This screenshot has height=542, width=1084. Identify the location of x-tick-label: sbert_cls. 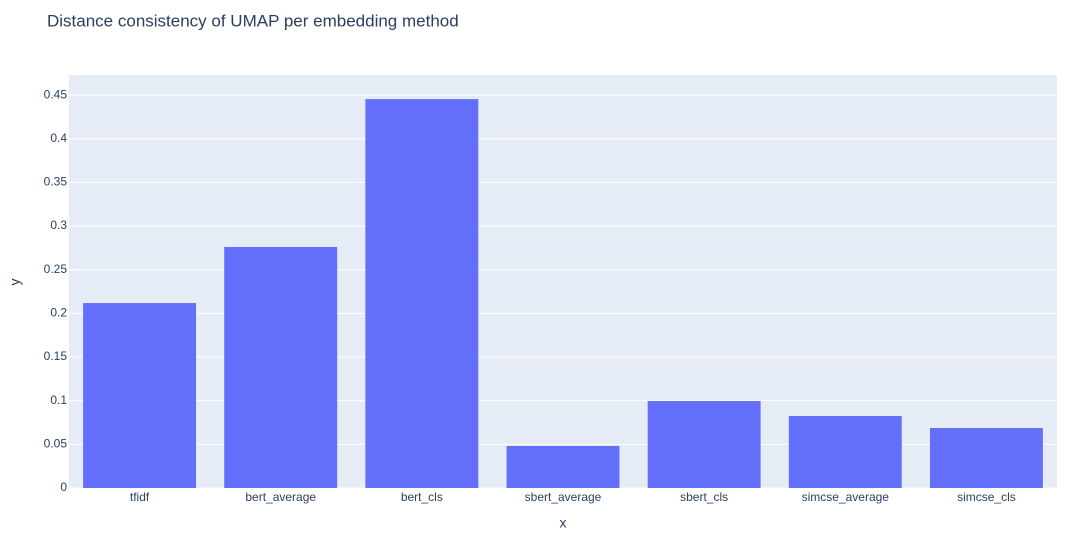
(704, 497).